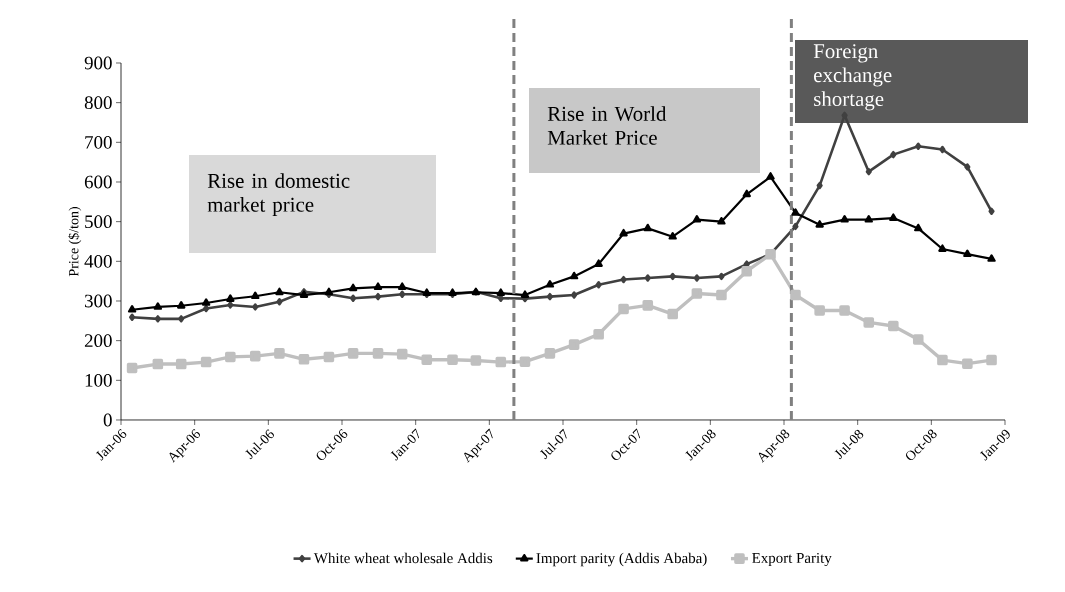  I want to click on y-tick-label: 0, so click(107, 420).